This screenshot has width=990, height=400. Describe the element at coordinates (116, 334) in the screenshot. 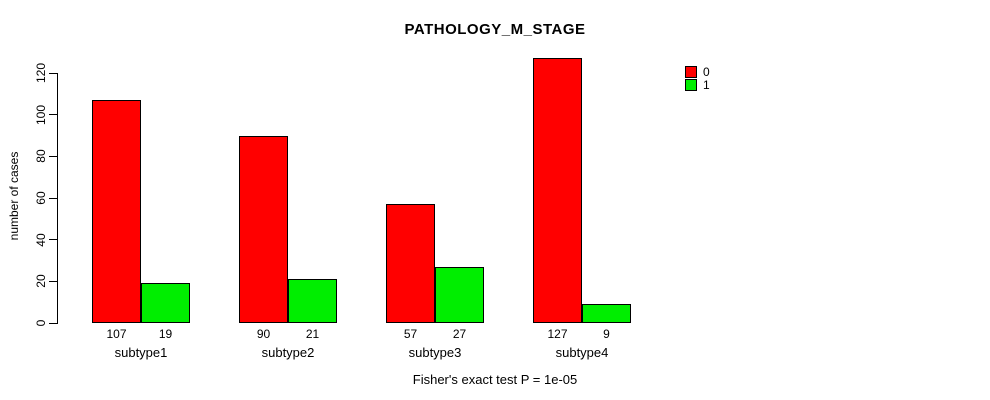

I see `value-label-subtype1-series-0: 107` at that location.